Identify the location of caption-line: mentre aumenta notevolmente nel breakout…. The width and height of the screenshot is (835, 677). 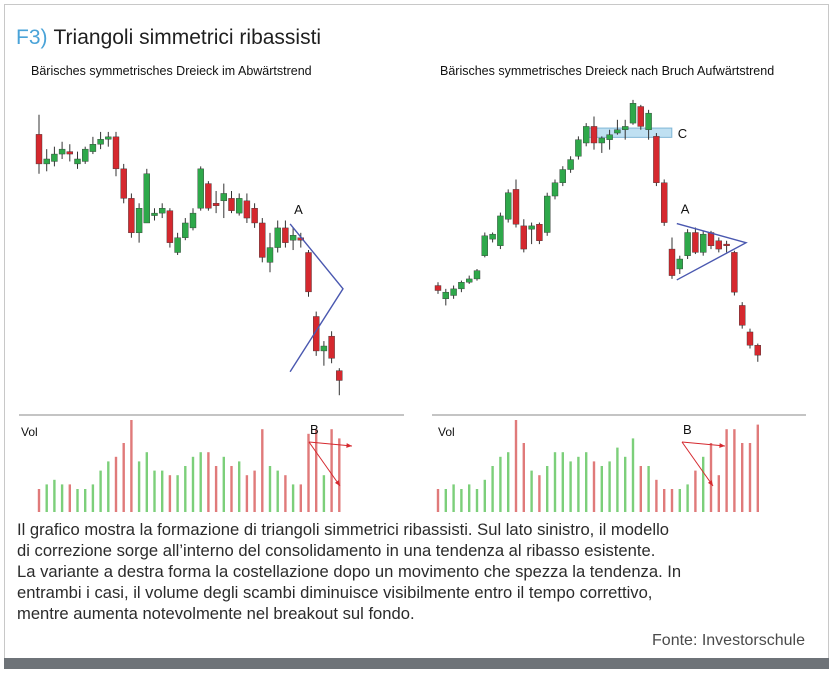
(216, 613).